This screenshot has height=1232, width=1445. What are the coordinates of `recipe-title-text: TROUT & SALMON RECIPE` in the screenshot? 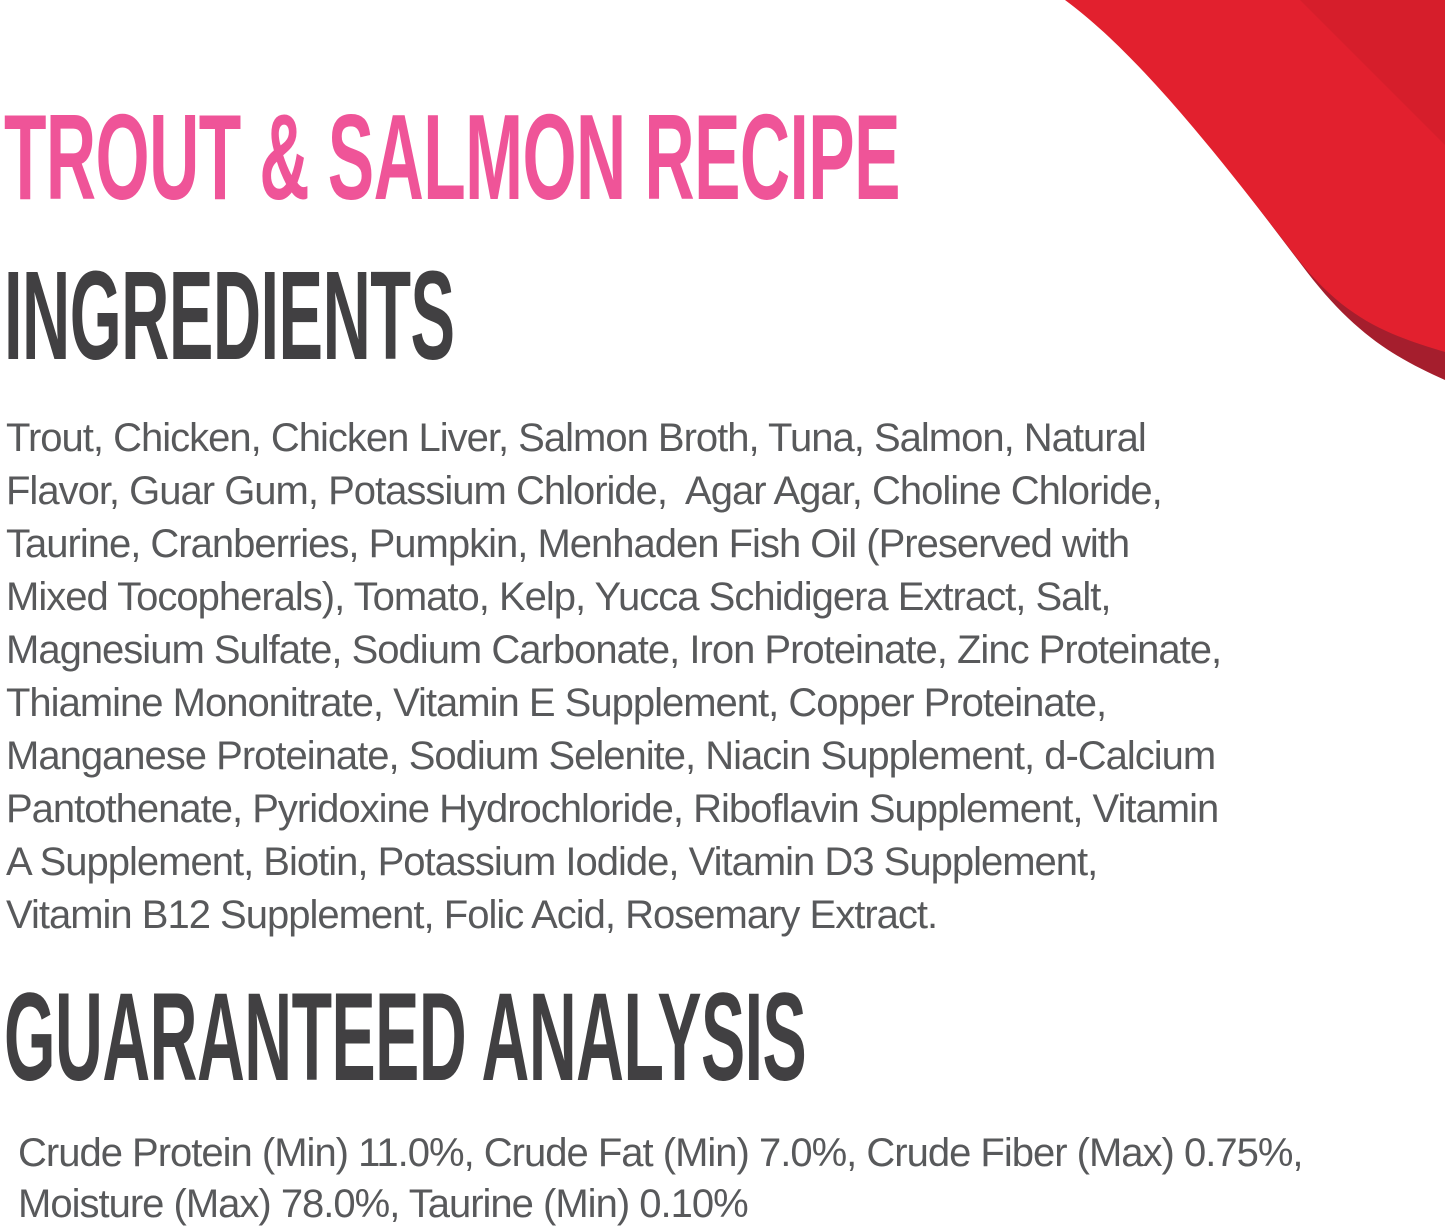 It's located at (452, 157).